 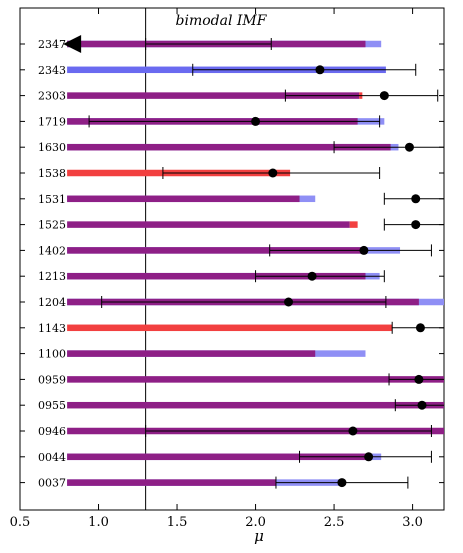 What do you see at coordinates (52, 70) in the screenshot?
I see `row-label: 2343` at bounding box center [52, 70].